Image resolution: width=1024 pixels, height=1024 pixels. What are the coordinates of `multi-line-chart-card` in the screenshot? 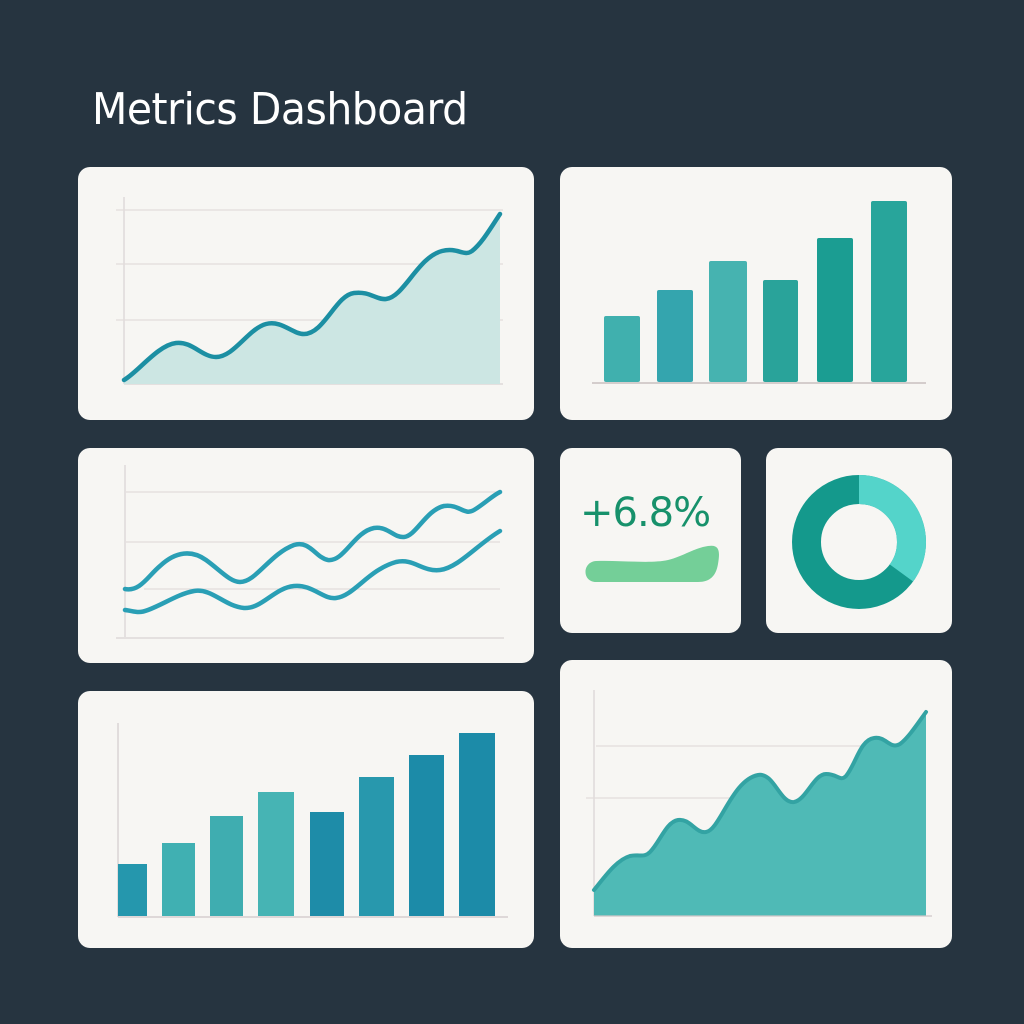 It's located at (306, 555).